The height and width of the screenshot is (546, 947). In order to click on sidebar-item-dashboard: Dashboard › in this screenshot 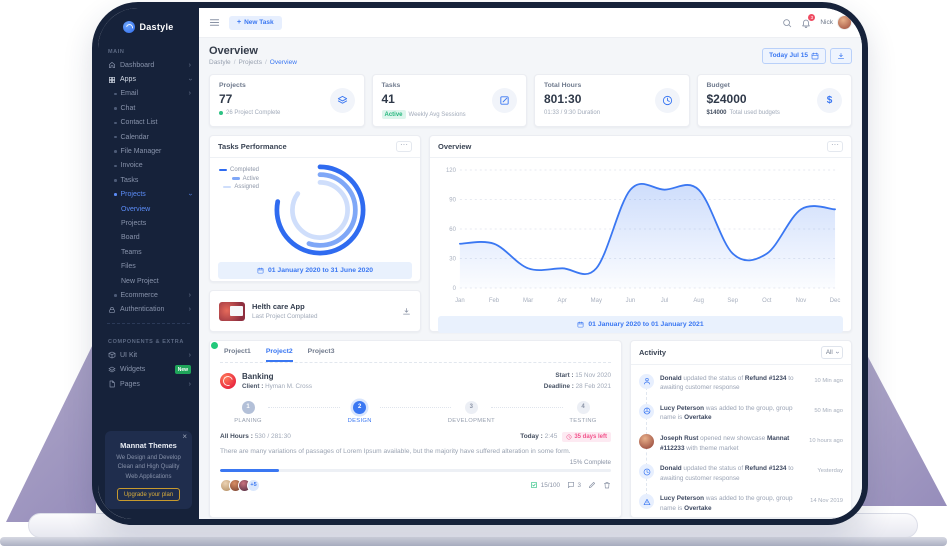, I will do `click(148, 65)`.